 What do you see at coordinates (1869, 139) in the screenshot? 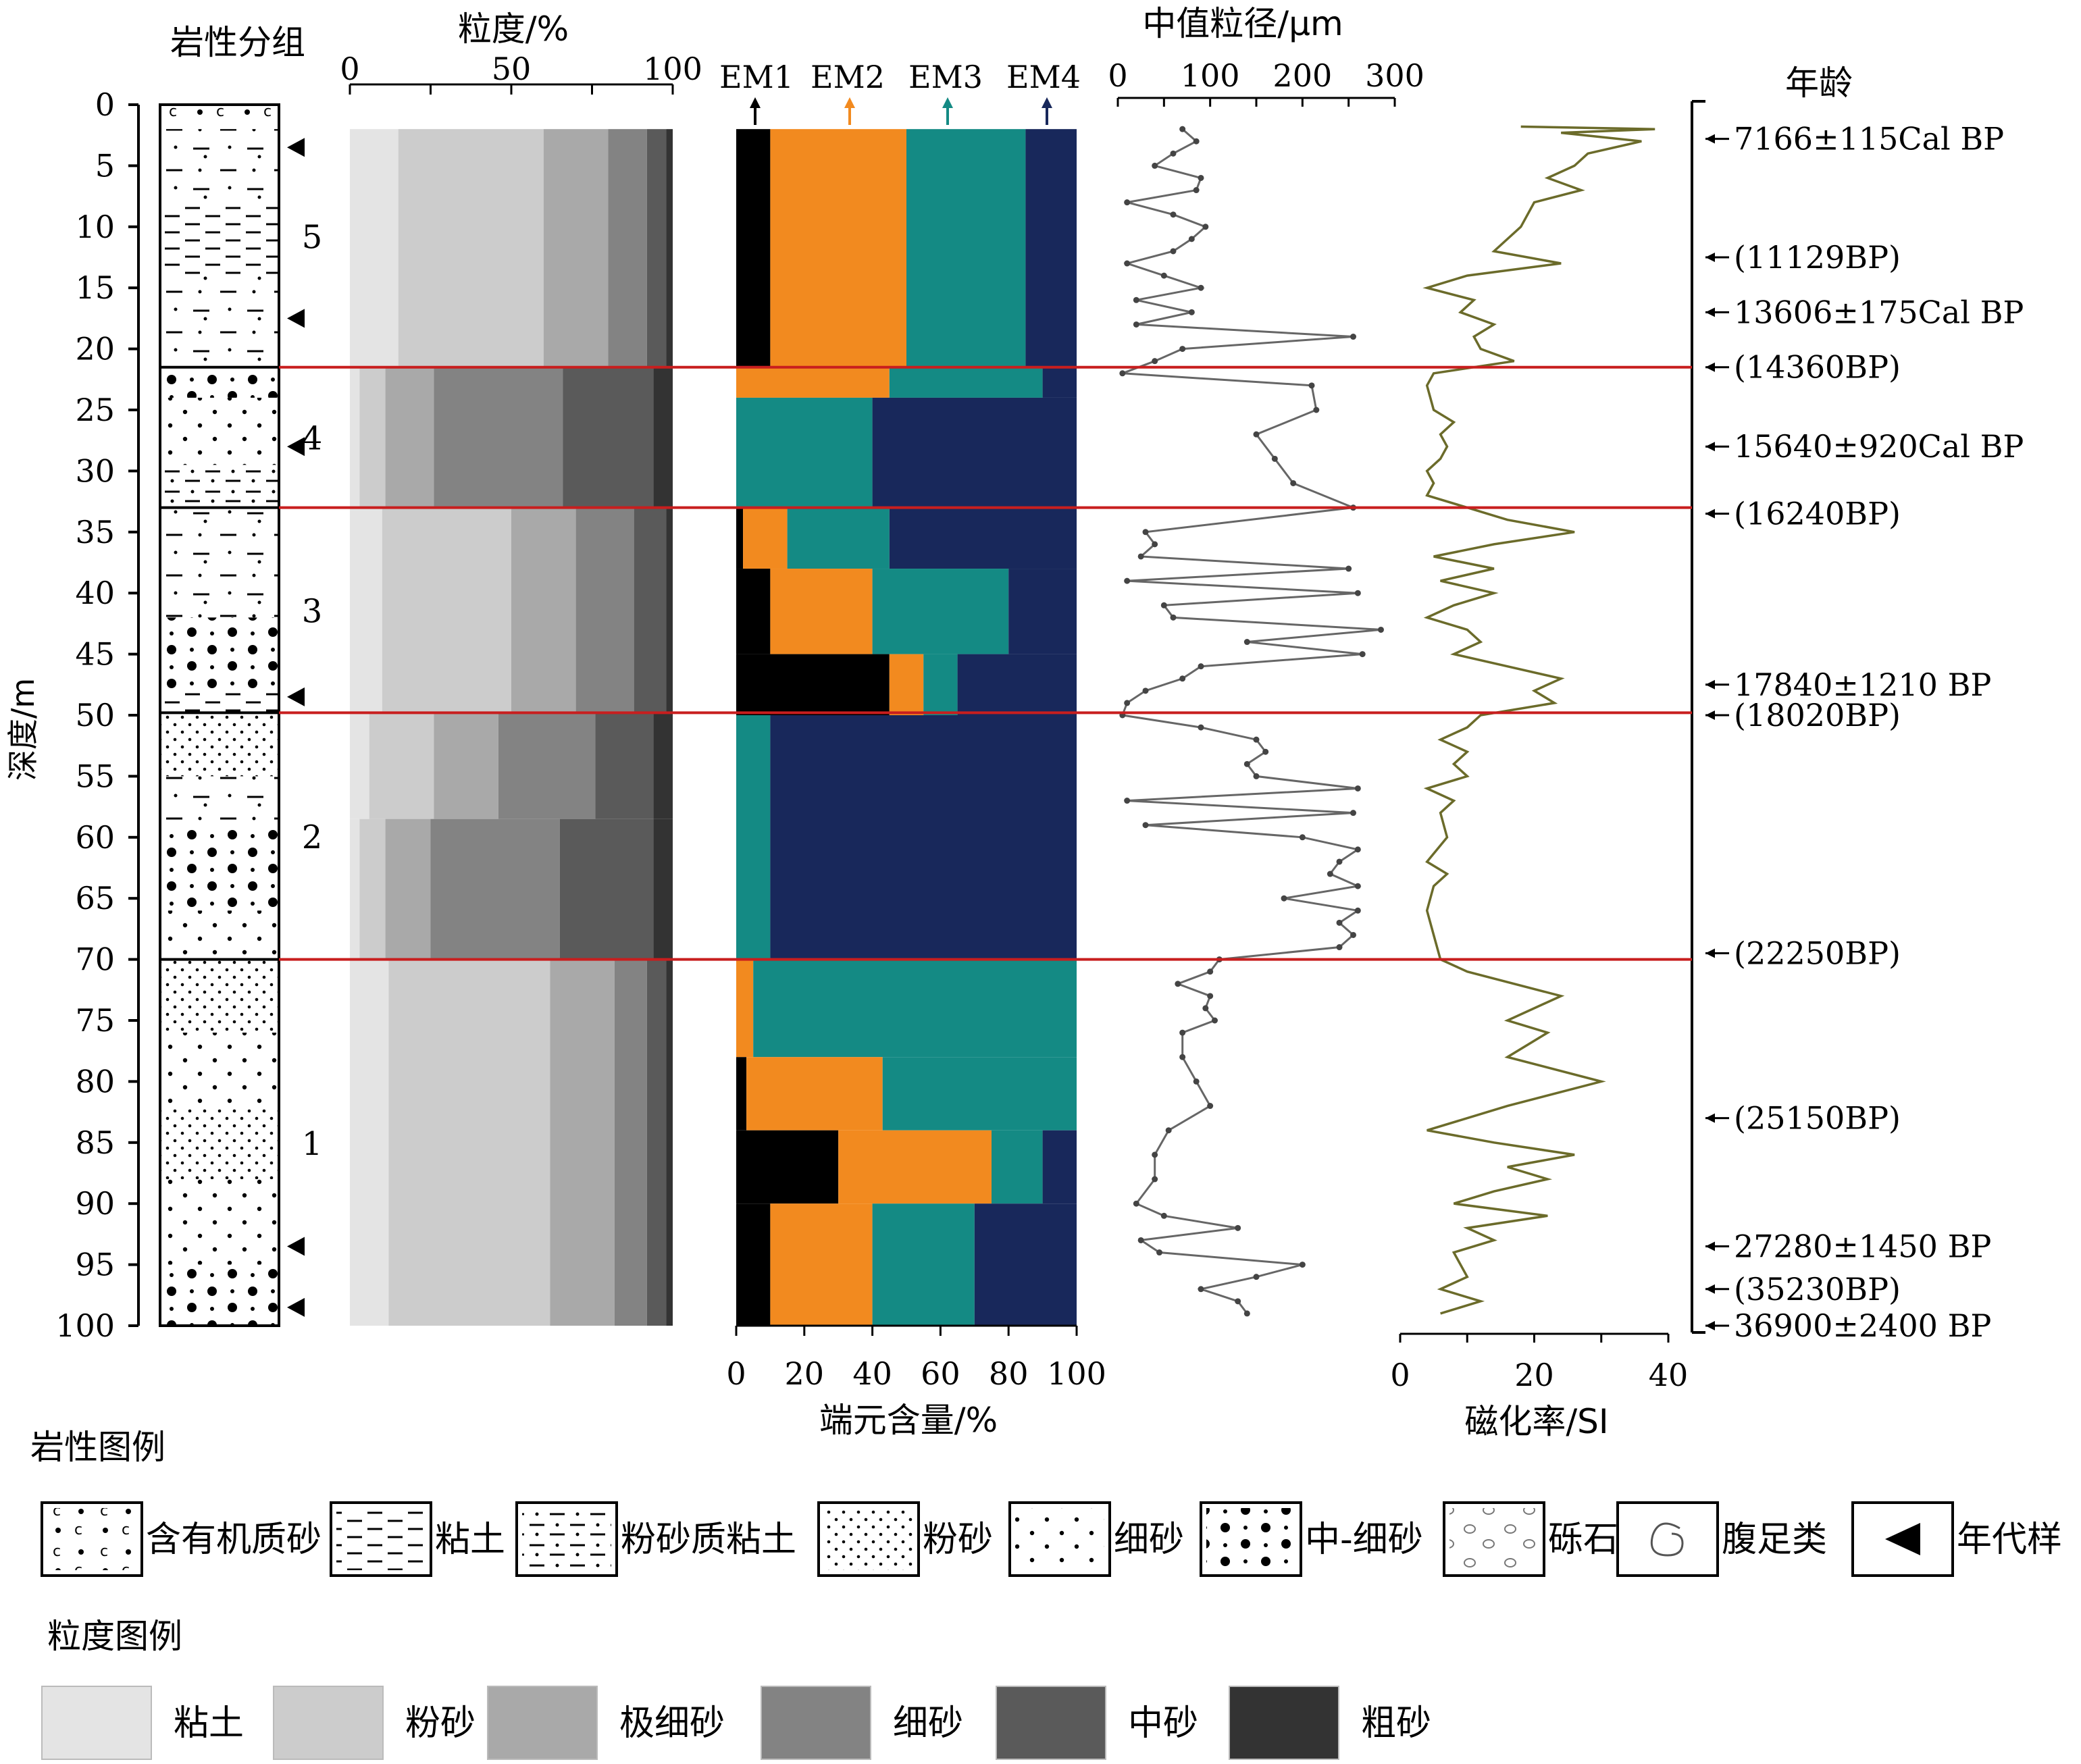
I see `age-label: 7166±115Cal BP` at bounding box center [1869, 139].